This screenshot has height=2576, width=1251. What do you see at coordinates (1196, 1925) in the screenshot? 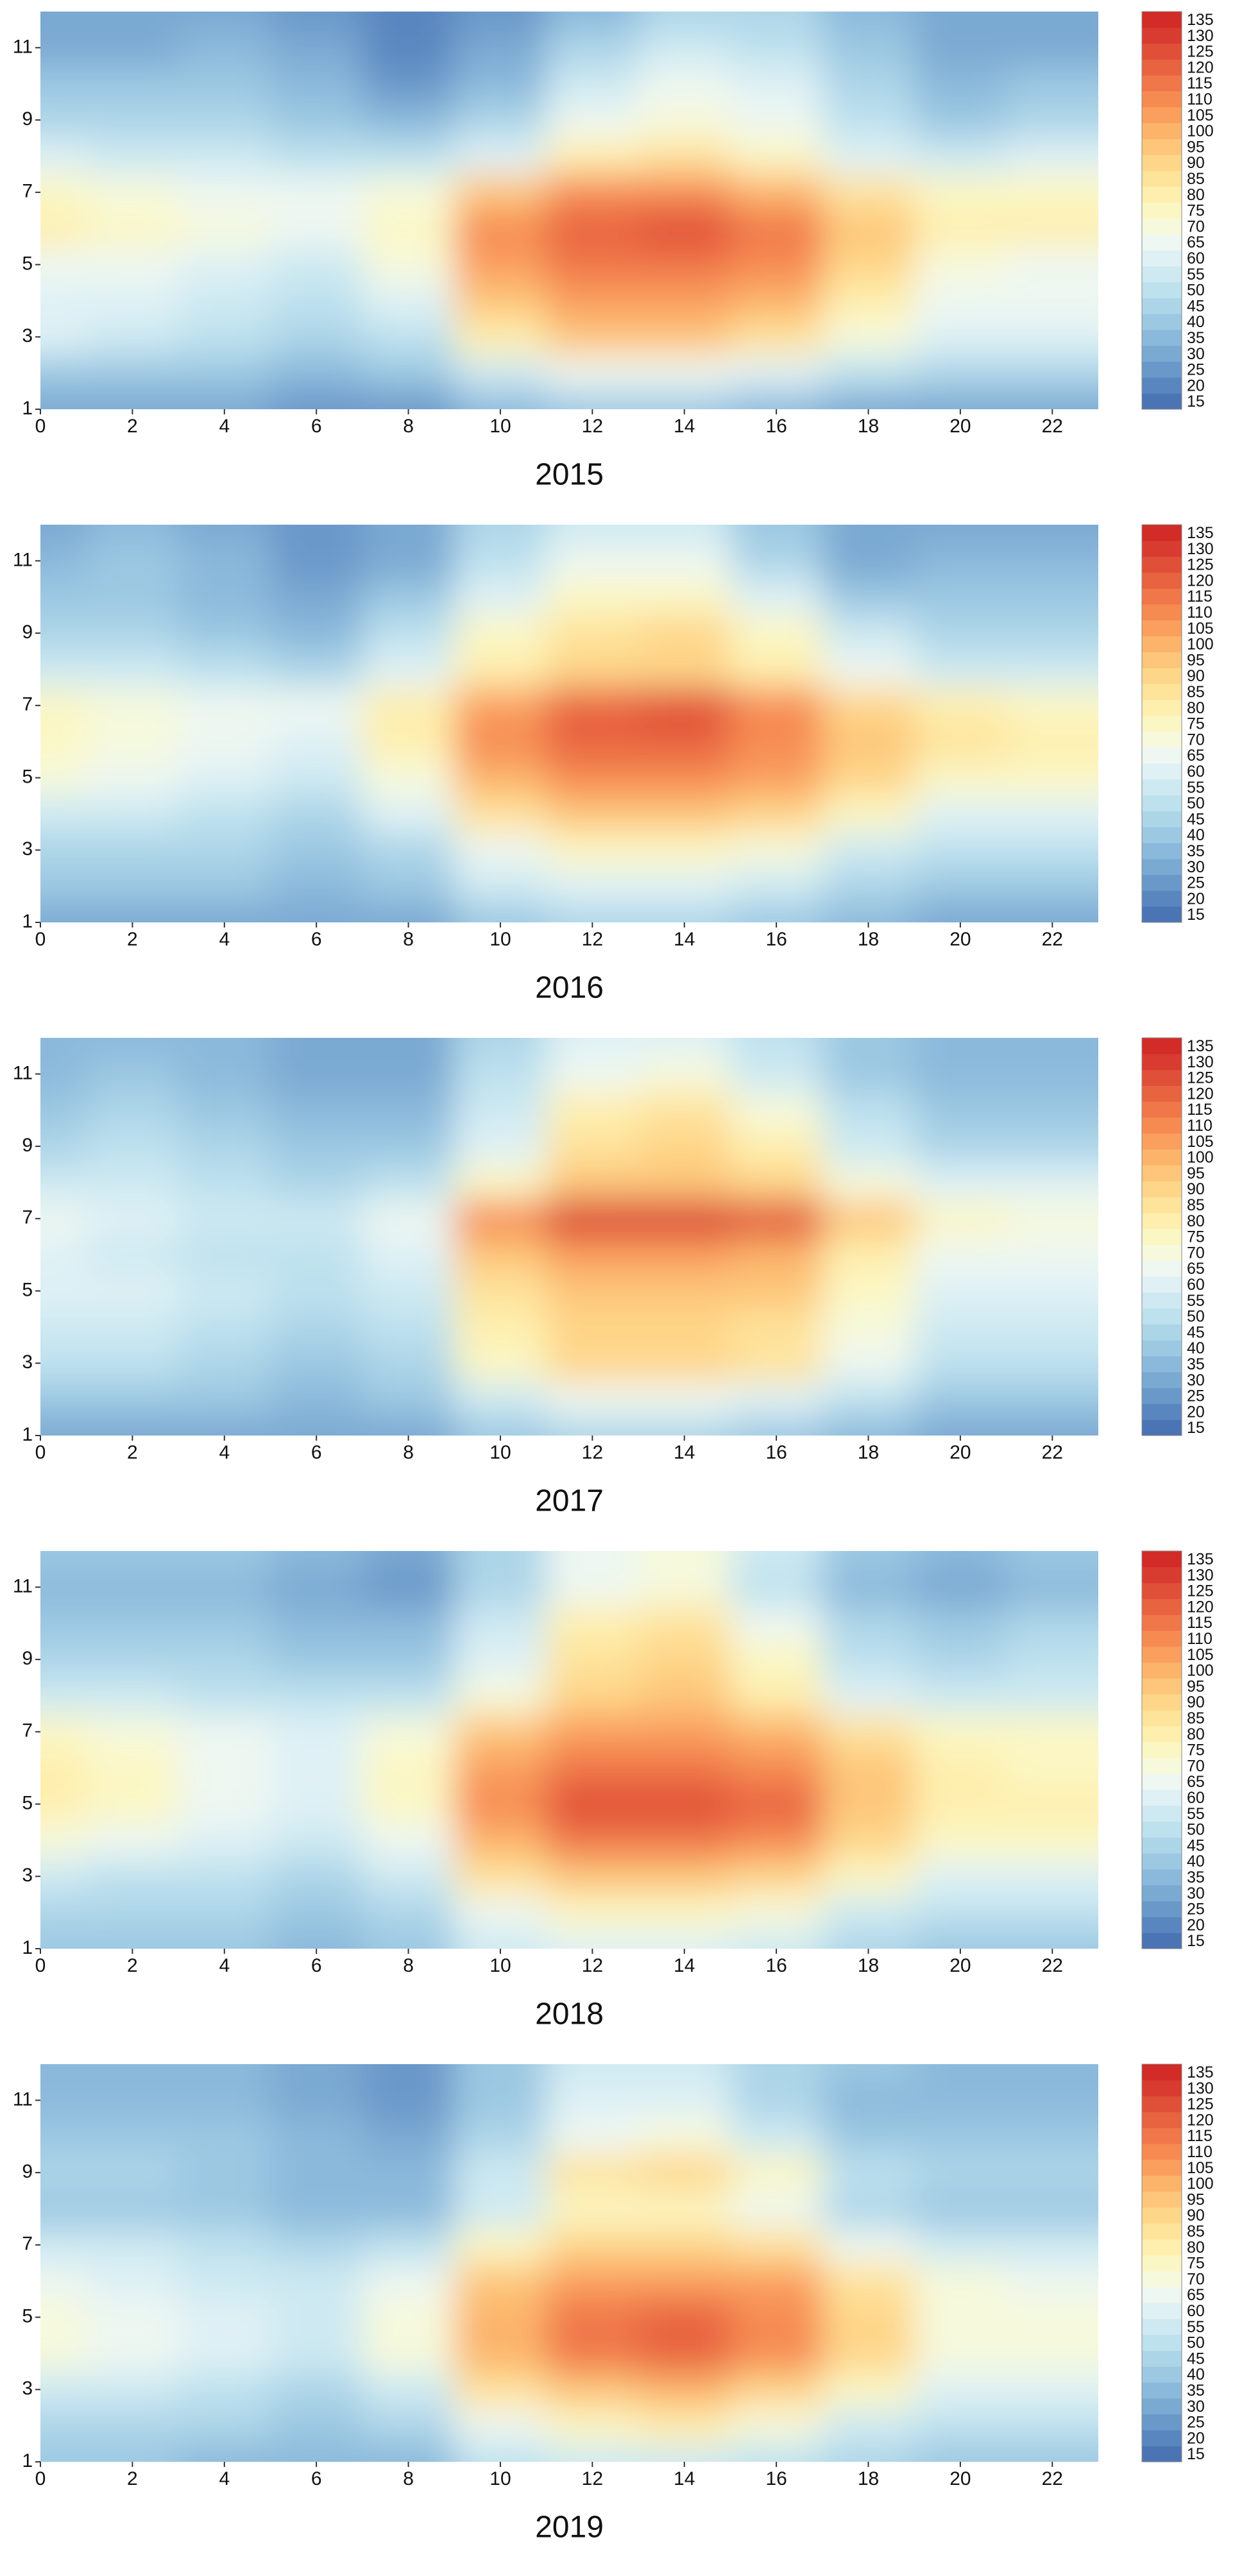
I see `colorbar-label: 20` at bounding box center [1196, 1925].